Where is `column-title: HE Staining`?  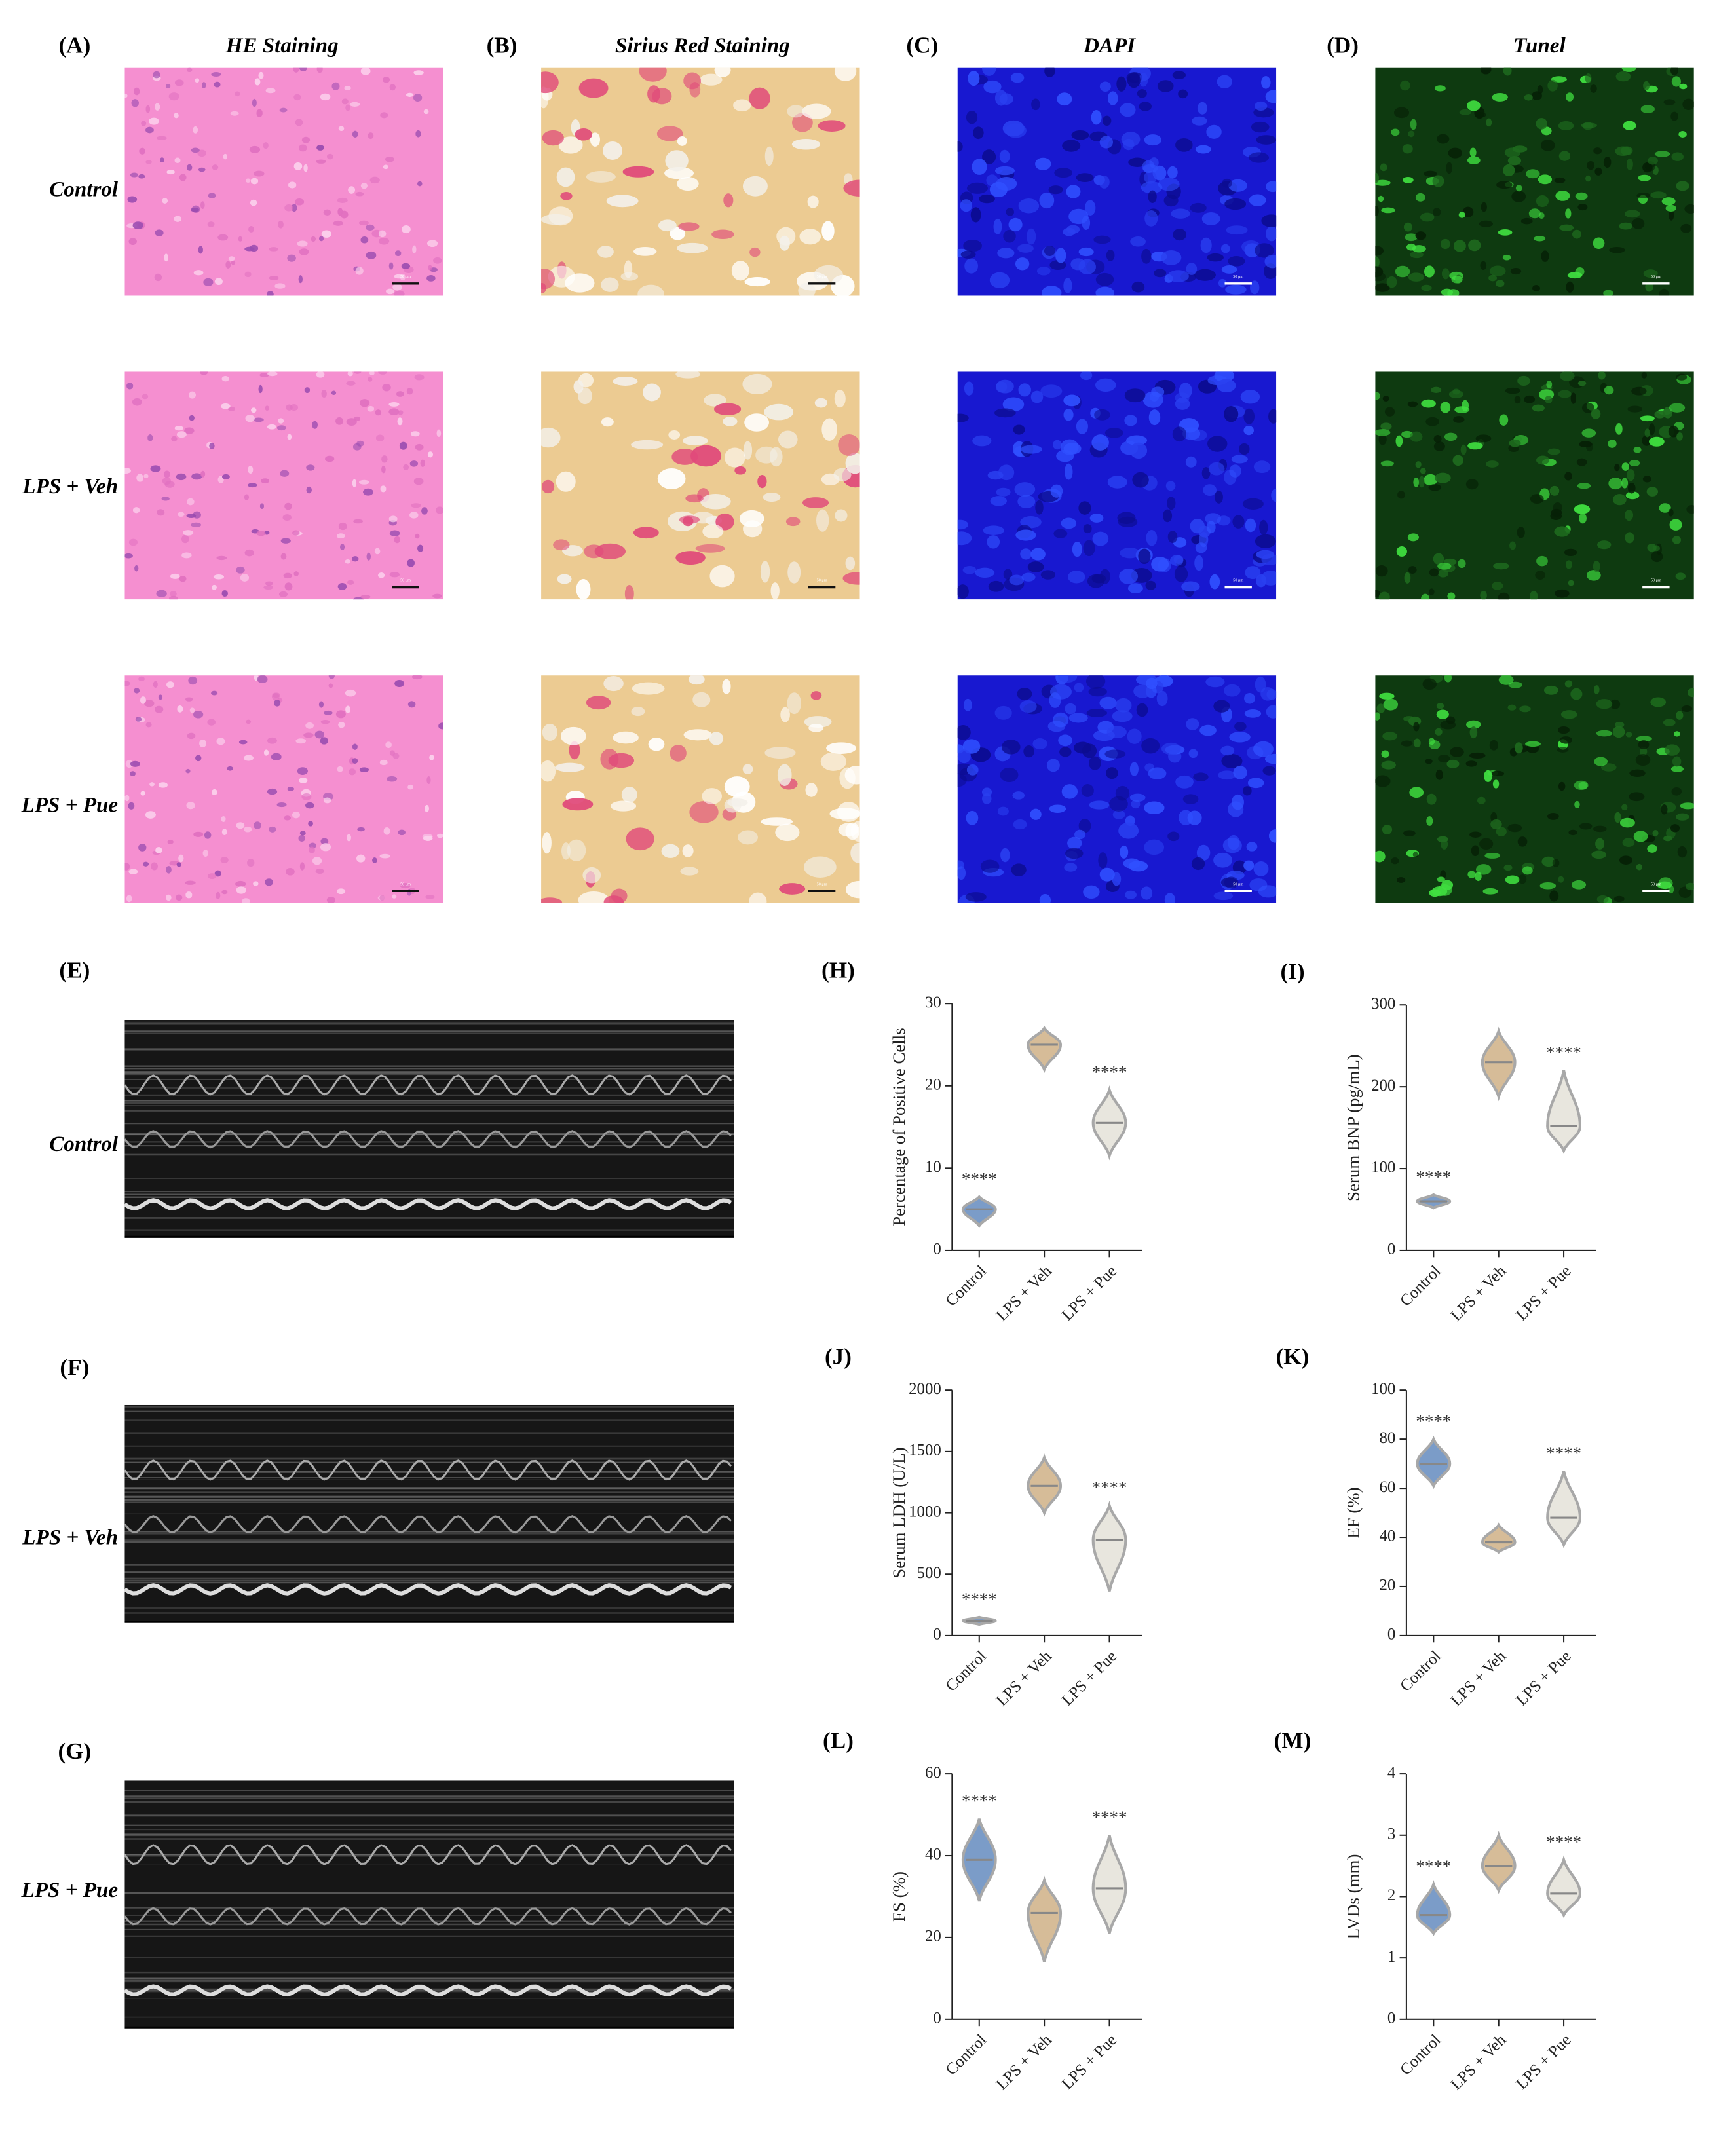 column-title: HE Staining is located at coordinates (282, 46).